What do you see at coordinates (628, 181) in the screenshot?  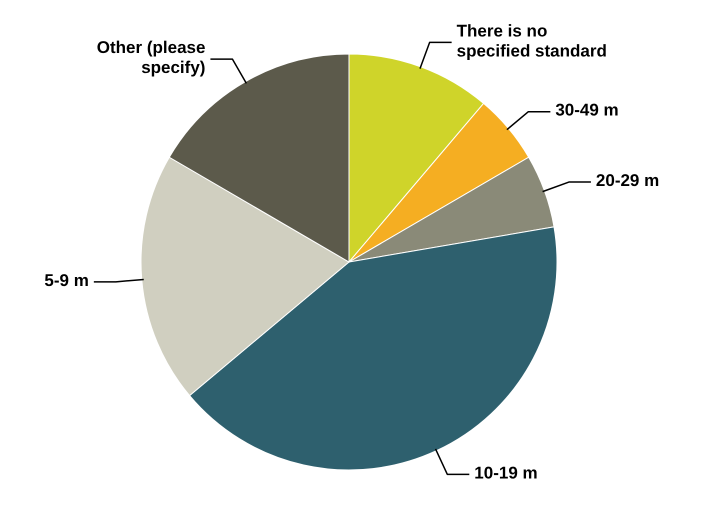 I see `slice-label: 20-29 m` at bounding box center [628, 181].